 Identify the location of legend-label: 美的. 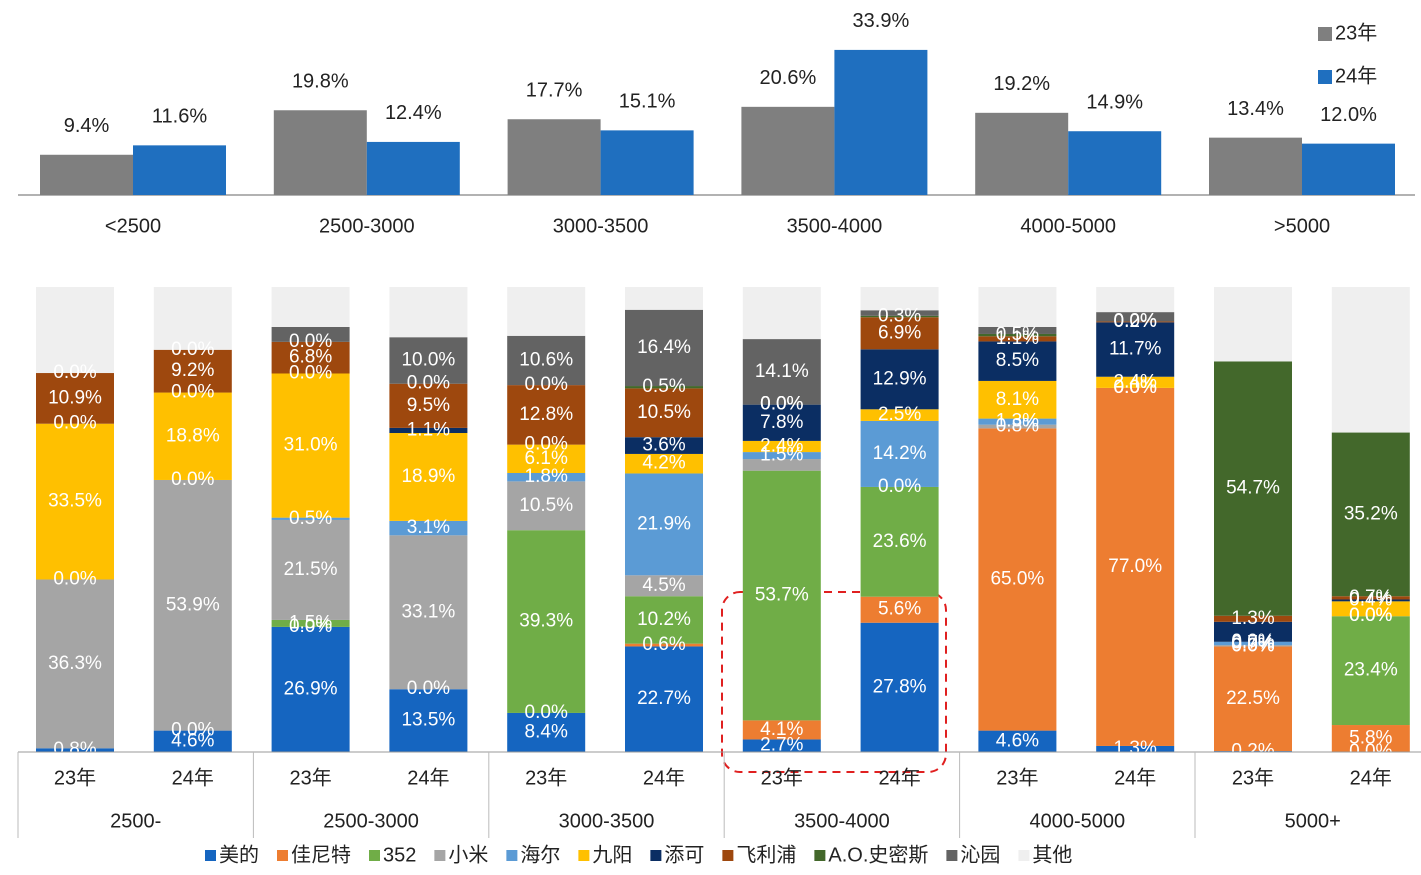
(239, 854).